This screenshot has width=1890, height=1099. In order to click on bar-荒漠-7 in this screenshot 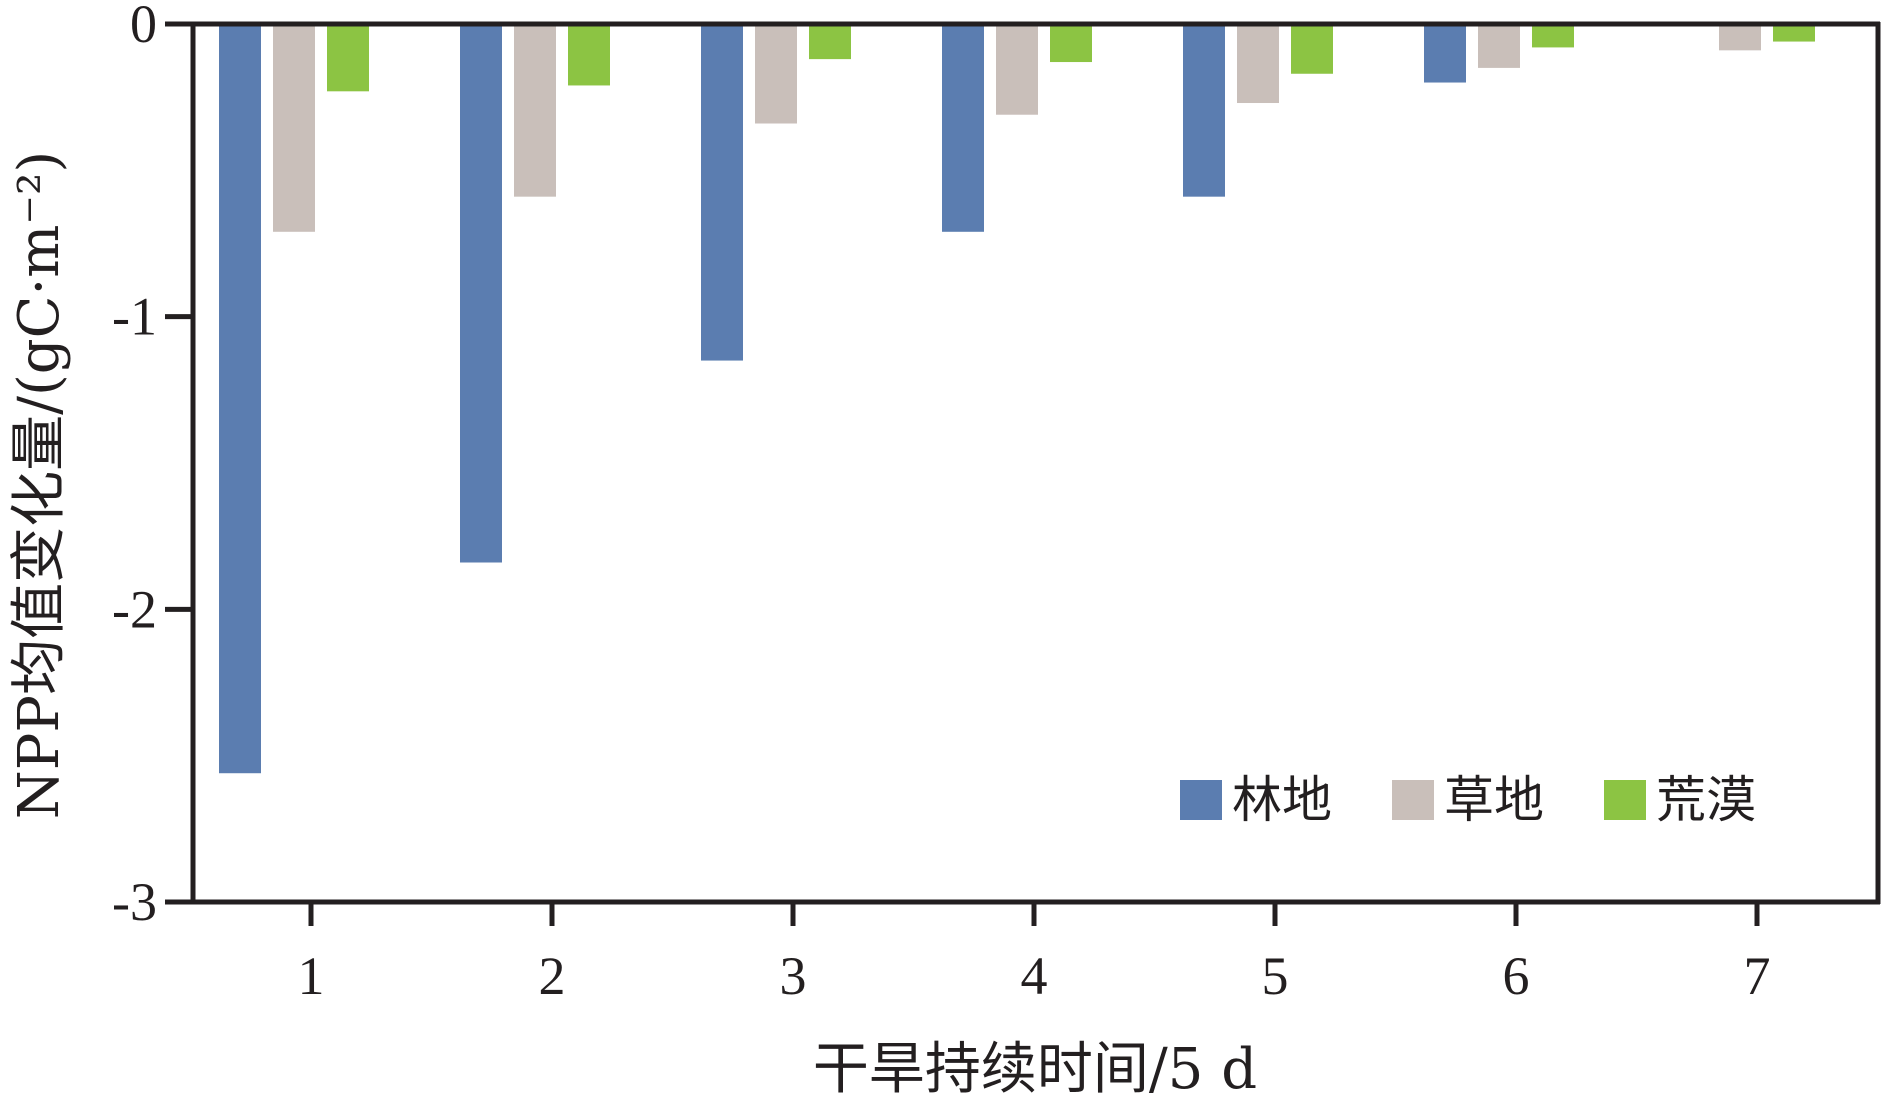, I will do `click(1794, 33)`.